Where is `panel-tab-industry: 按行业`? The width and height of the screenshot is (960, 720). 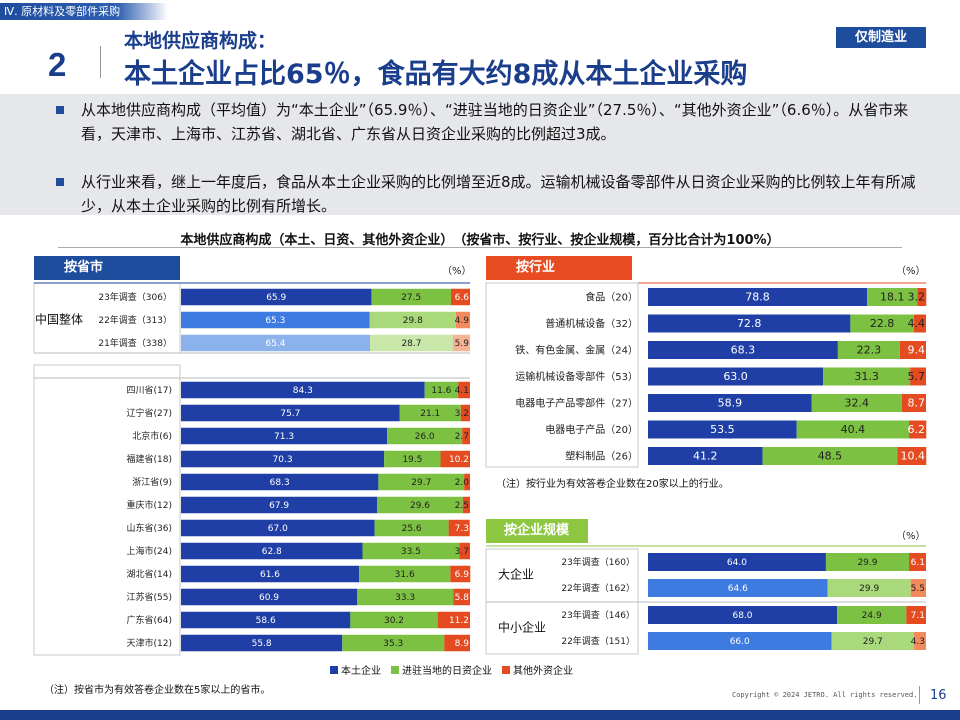 panel-tab-industry: 按行业 is located at coordinates (559, 268).